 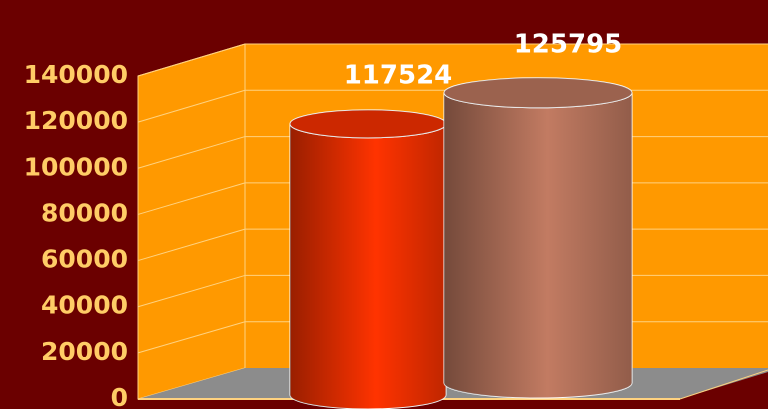 I want to click on floor-edge, so click(x=723, y=384).